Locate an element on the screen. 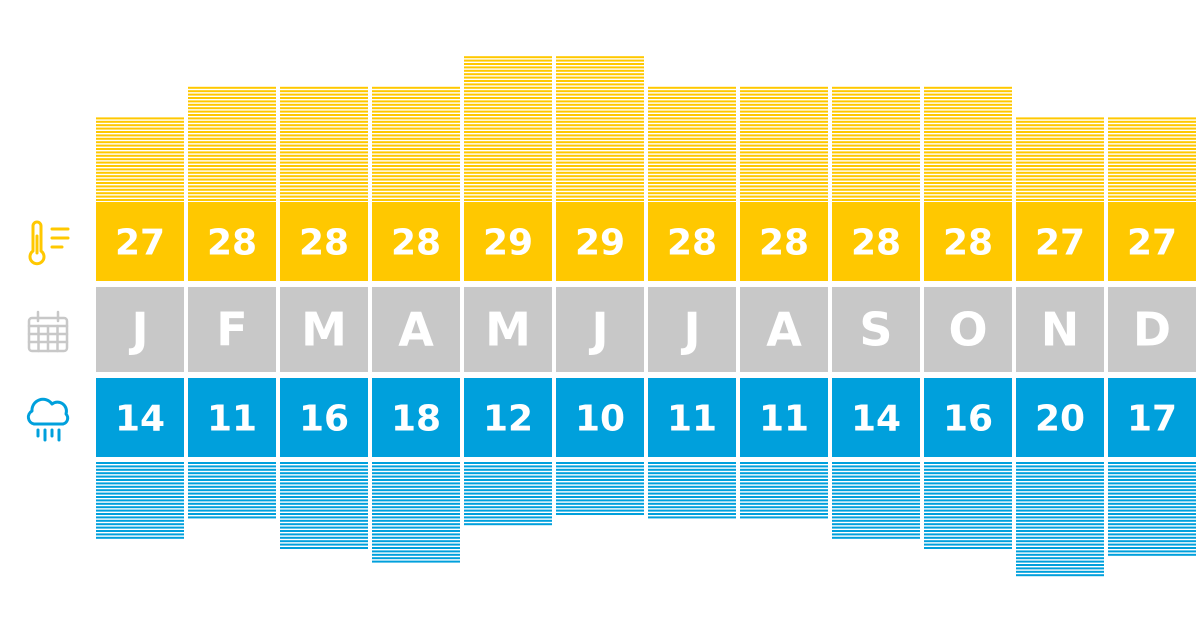 This screenshot has width=1200, height=624. month-column: 28 A 18 is located at coordinates (416, 324).